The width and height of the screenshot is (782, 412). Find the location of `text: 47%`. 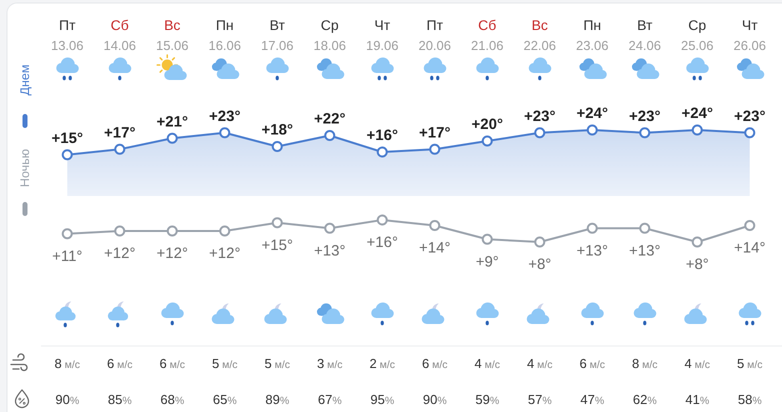

text: 47% is located at coordinates (592, 399).